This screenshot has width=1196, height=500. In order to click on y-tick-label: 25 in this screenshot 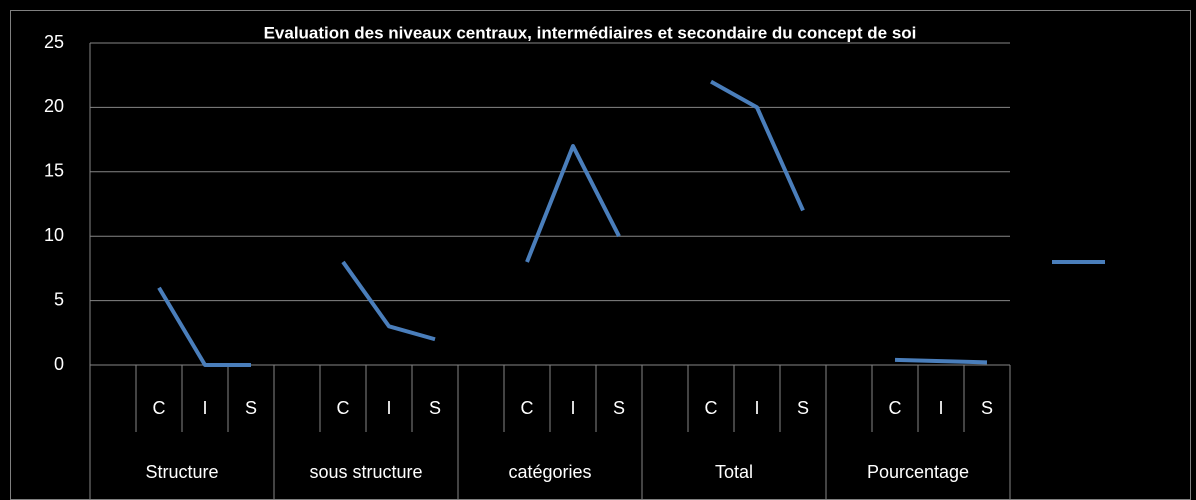, I will do `click(54, 42)`.